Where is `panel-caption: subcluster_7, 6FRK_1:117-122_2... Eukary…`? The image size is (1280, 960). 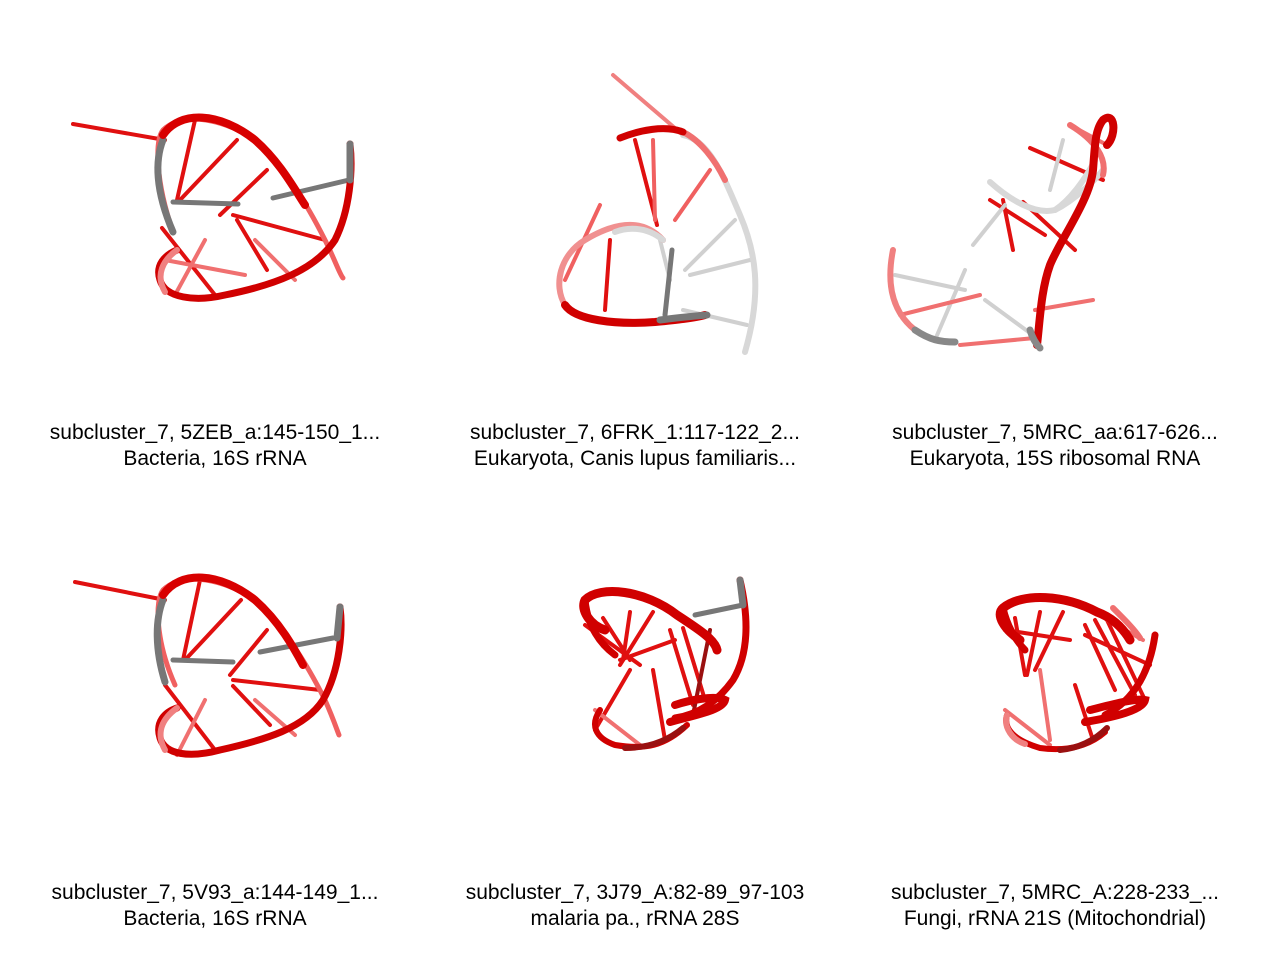 panel-caption: subcluster_7, 6FRK_1:117-122_2... Eukary… is located at coordinates (635, 446).